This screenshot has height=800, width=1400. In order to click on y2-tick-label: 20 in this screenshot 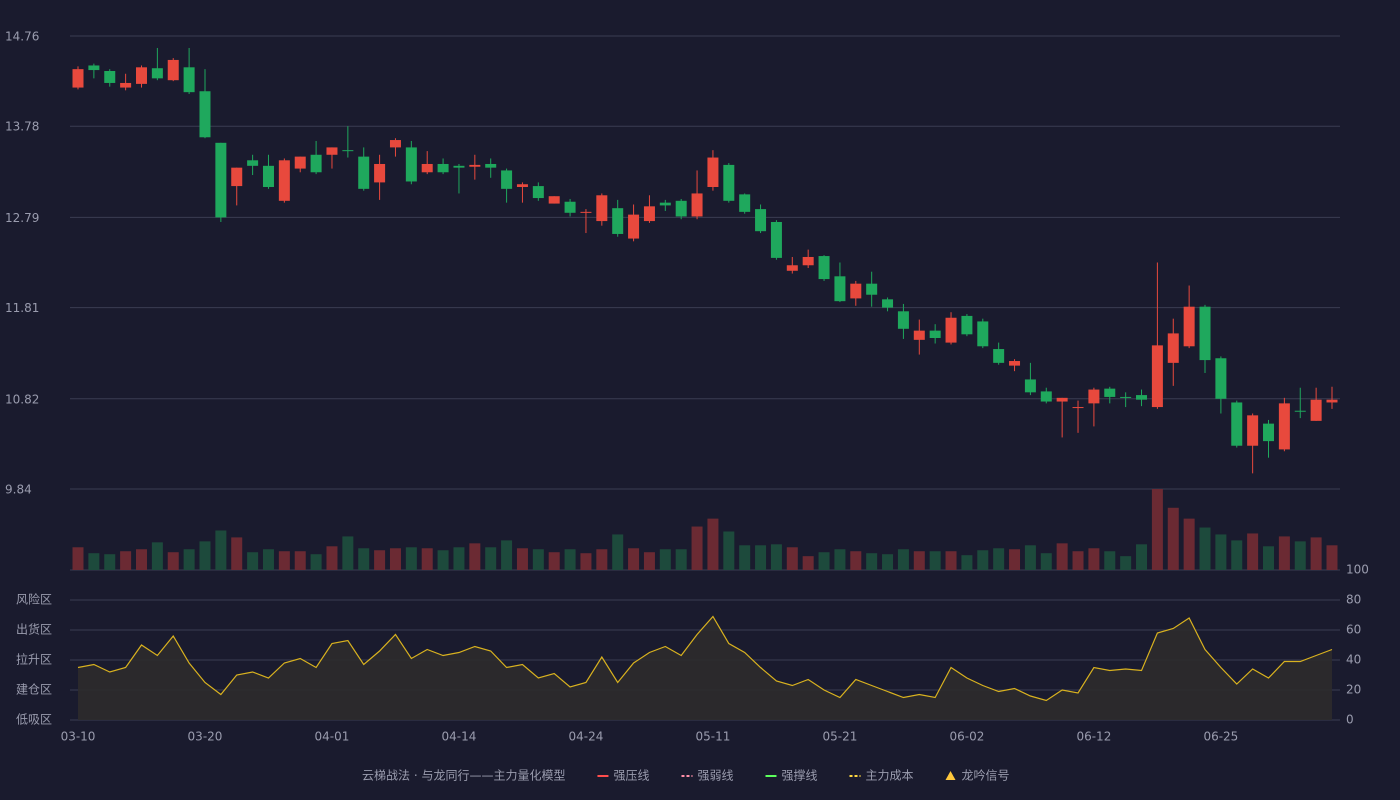, I will do `click(1353, 690)`.